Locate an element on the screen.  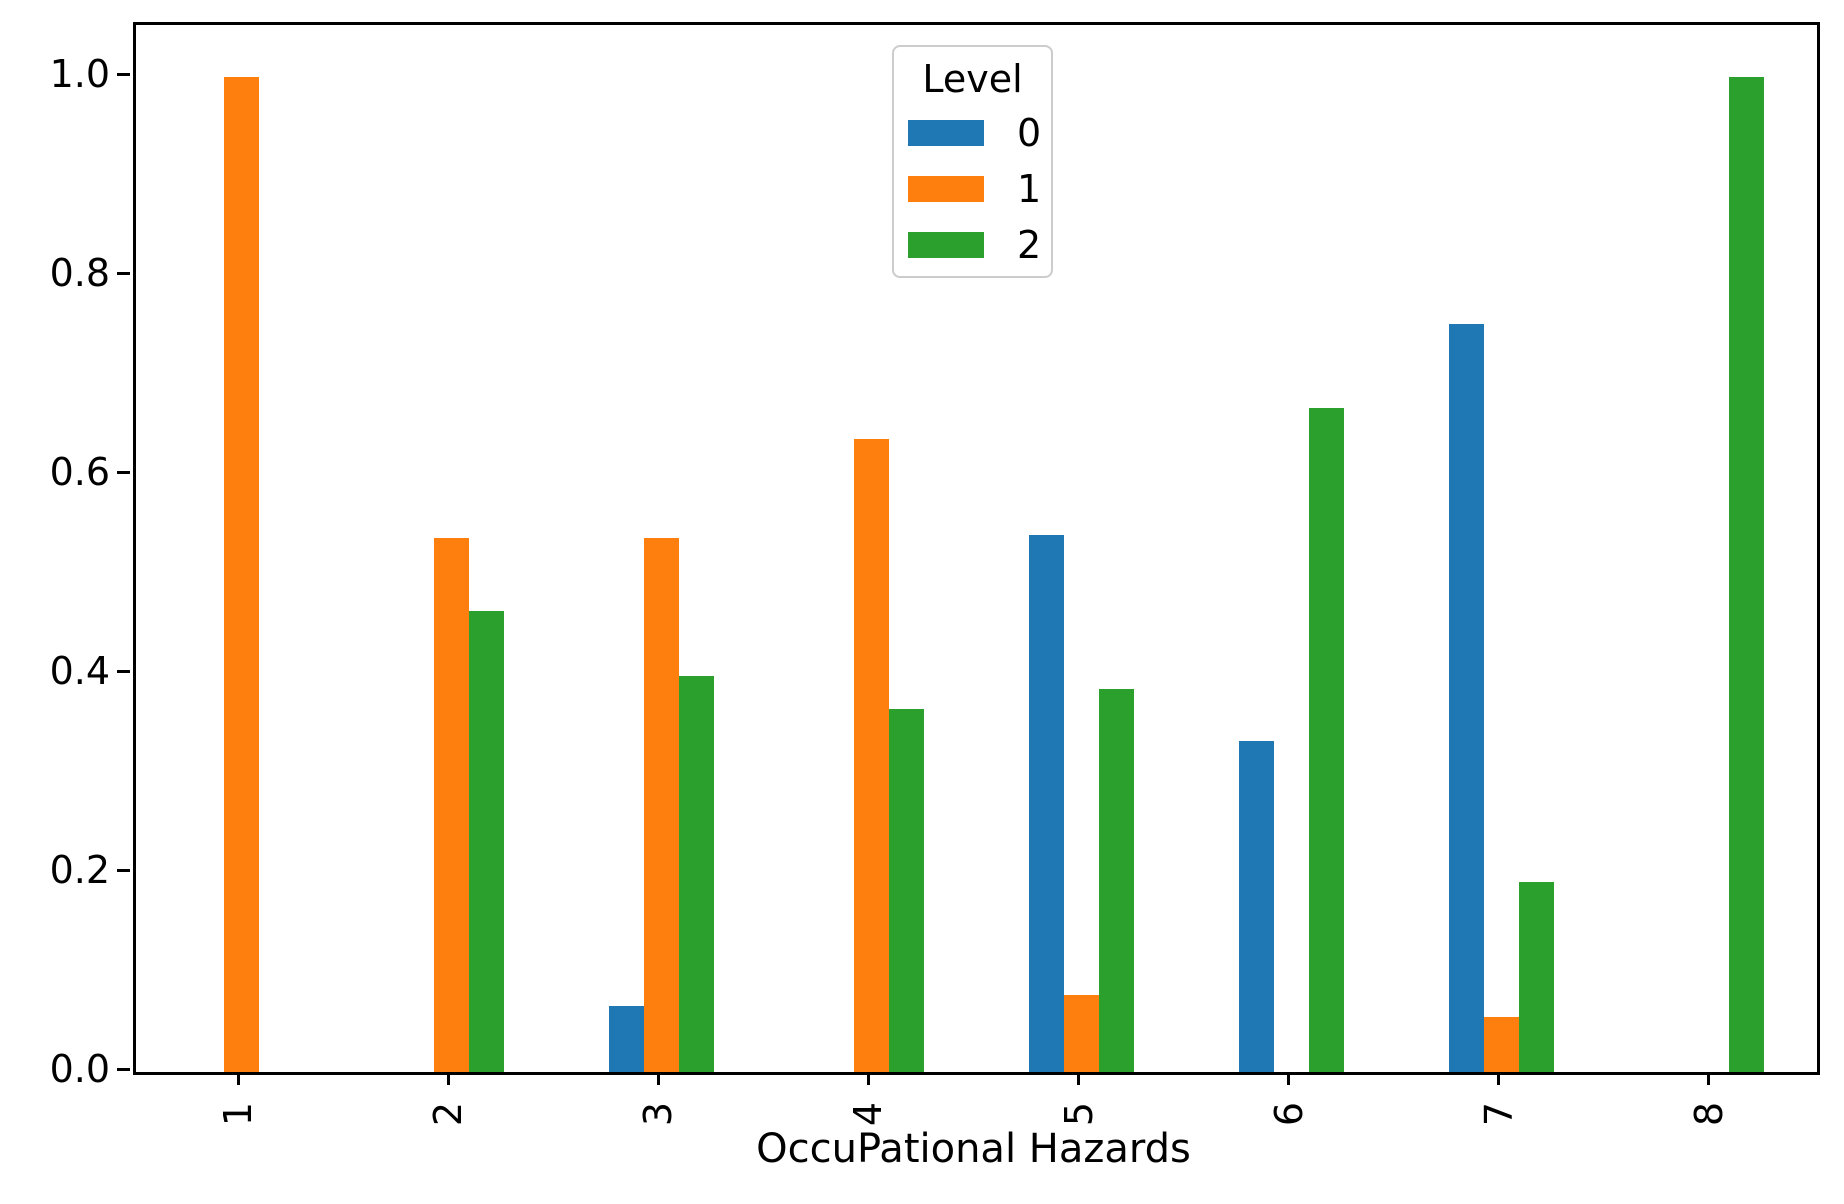
legend-entry-2: 2 is located at coordinates (975, 245).